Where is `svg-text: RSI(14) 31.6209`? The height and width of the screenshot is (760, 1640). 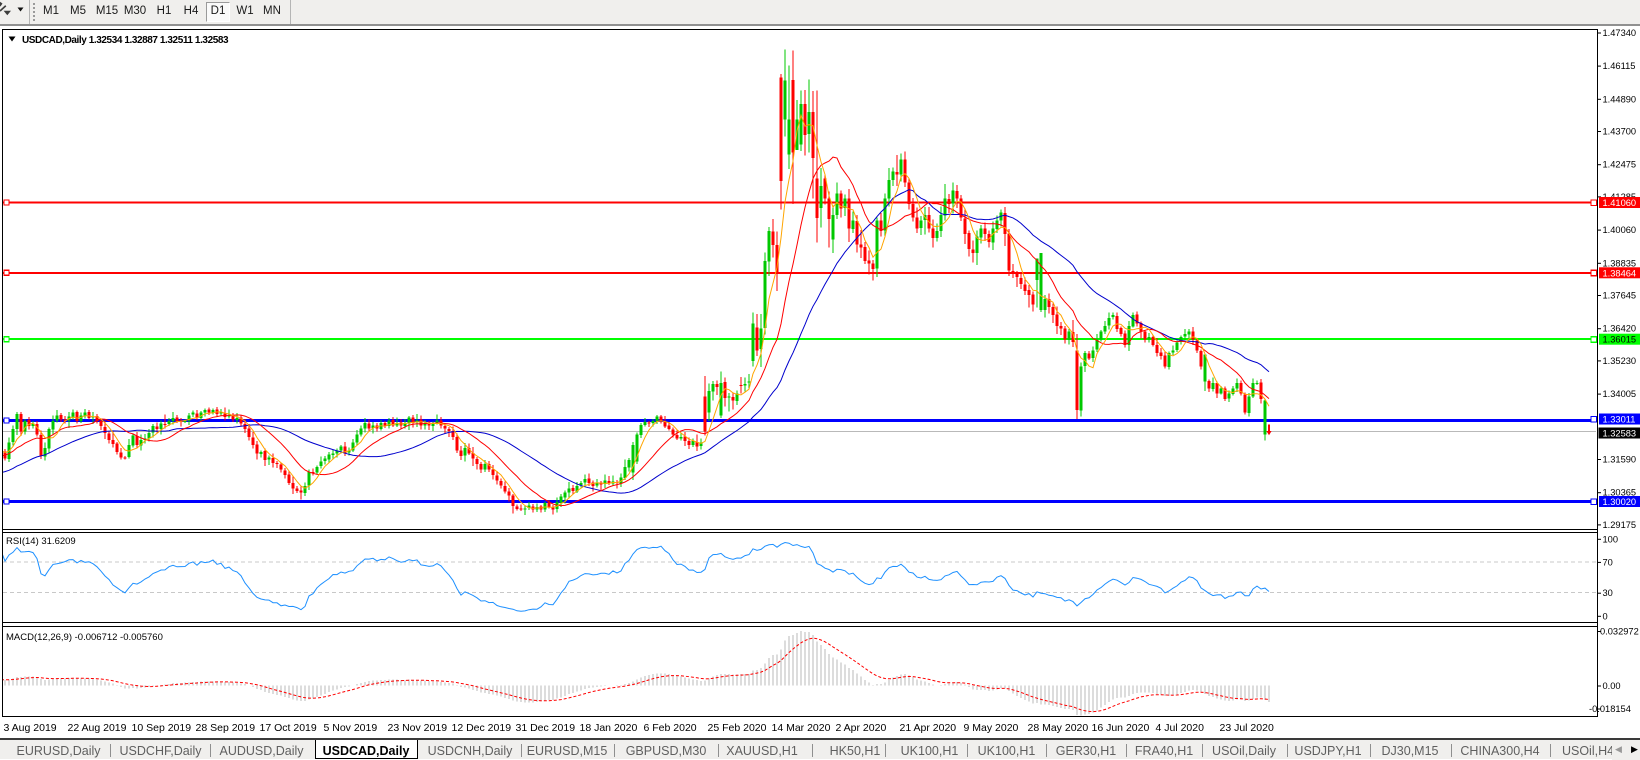 svg-text: RSI(14) 31.6209 is located at coordinates (41, 541).